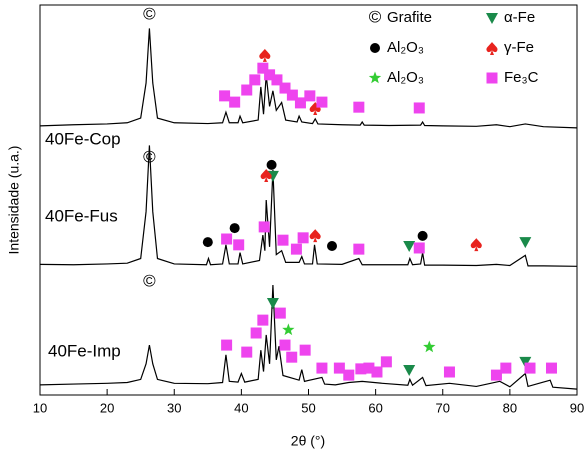 The height and width of the screenshot is (463, 585). What do you see at coordinates (409, 17) in the screenshot?
I see `legend-label: Grafite` at bounding box center [409, 17].